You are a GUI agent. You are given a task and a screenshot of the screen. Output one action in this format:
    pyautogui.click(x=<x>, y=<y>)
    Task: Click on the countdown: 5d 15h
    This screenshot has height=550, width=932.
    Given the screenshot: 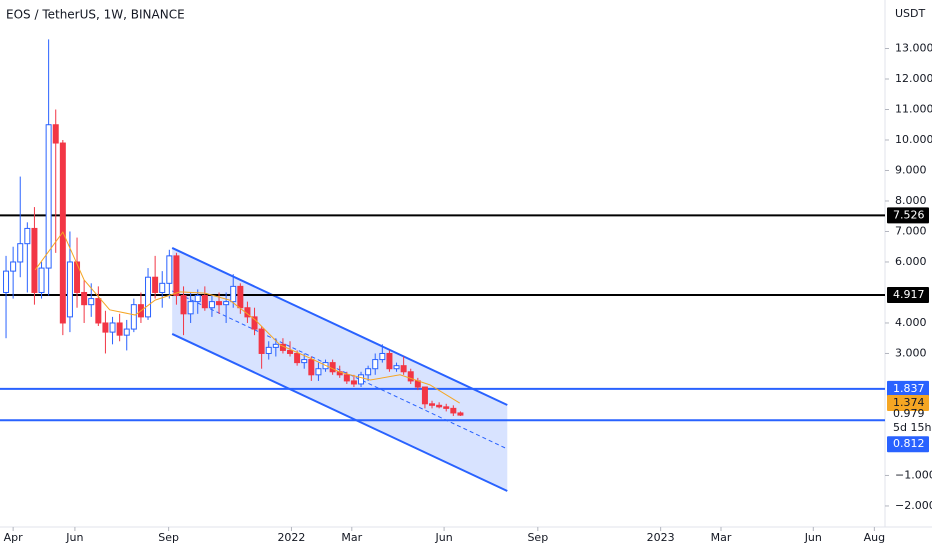 What is the action you would take?
    pyautogui.click(x=912, y=427)
    